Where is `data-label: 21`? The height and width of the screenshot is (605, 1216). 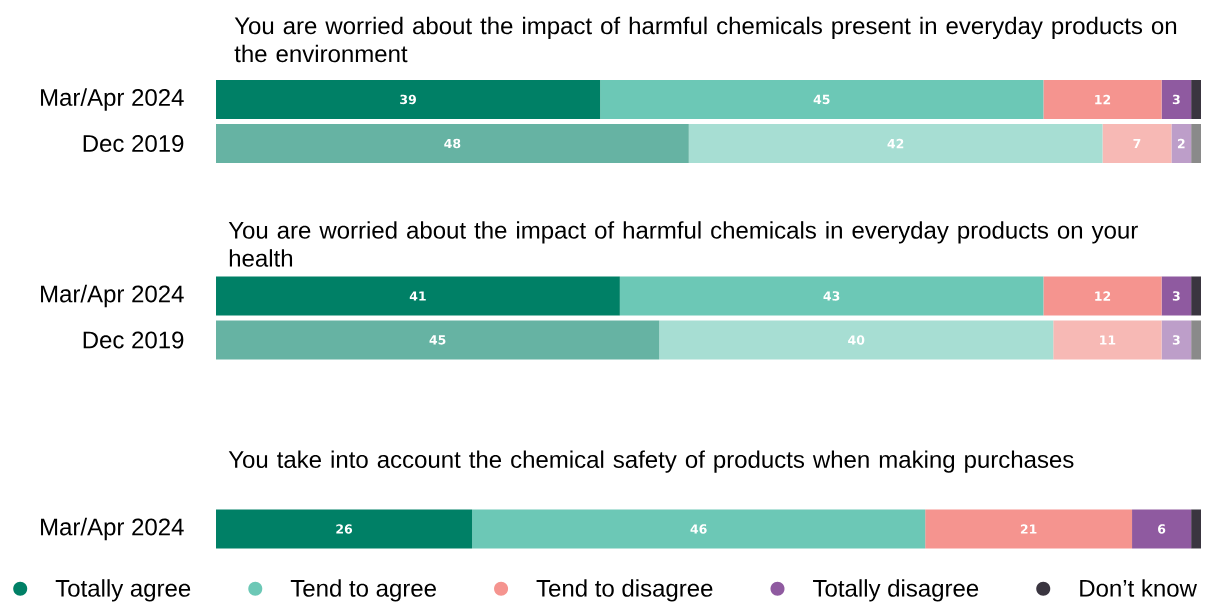
data-label: 21 is located at coordinates (1028, 529).